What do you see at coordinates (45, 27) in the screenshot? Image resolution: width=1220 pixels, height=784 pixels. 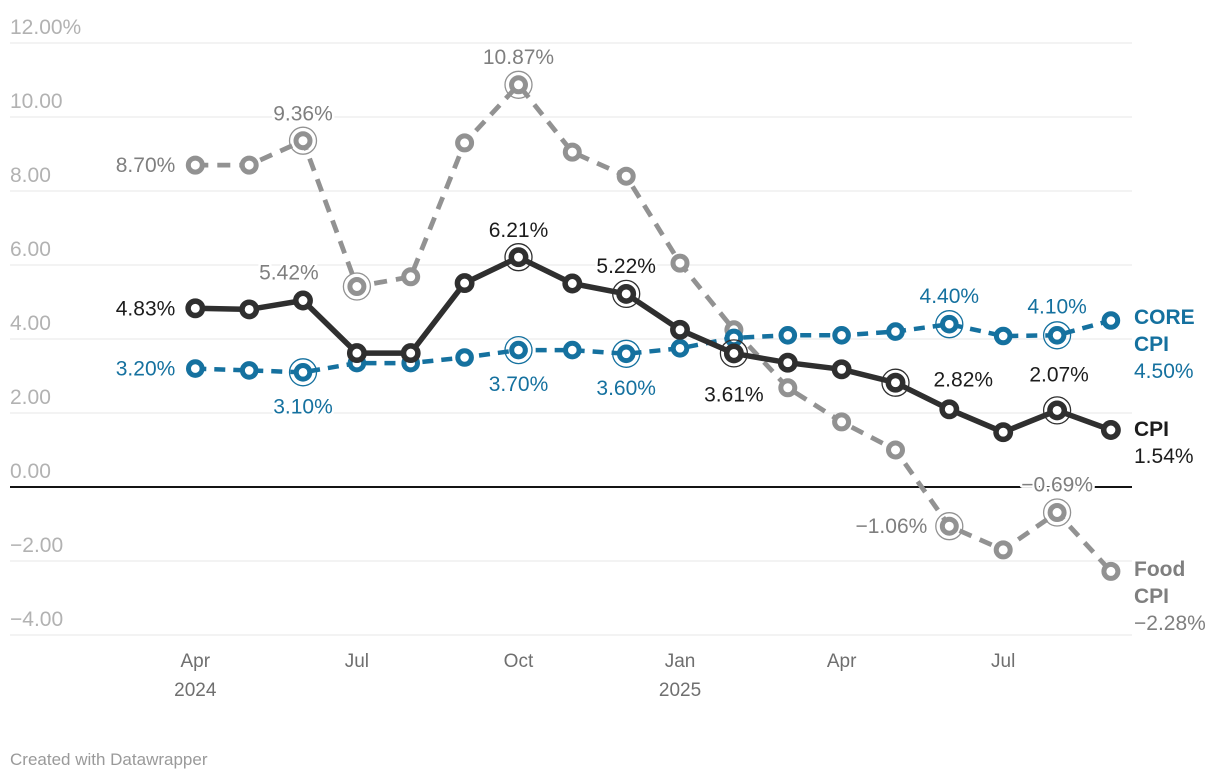 I see `y-tick-label: 12.00%` at bounding box center [45, 27].